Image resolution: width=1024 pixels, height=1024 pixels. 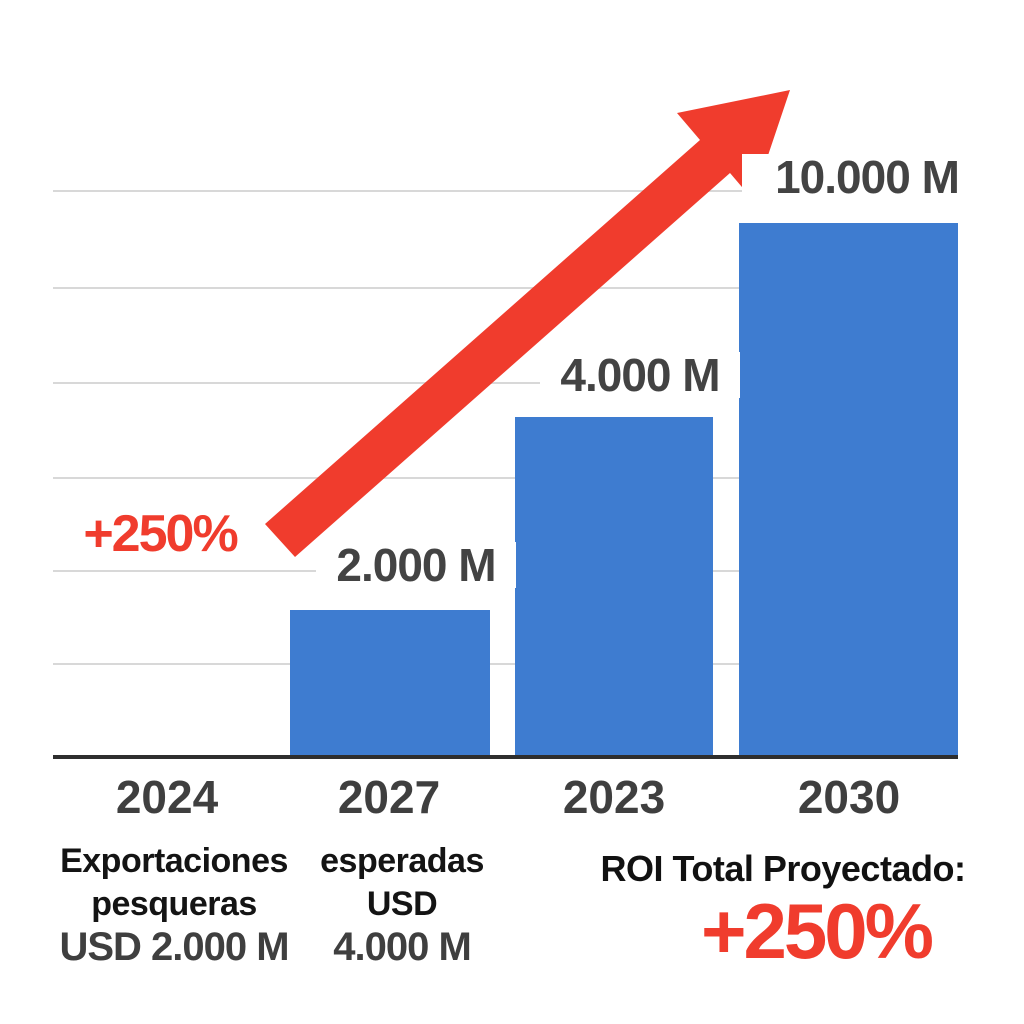 What do you see at coordinates (505, 757) in the screenshot?
I see `x-axis-line` at bounding box center [505, 757].